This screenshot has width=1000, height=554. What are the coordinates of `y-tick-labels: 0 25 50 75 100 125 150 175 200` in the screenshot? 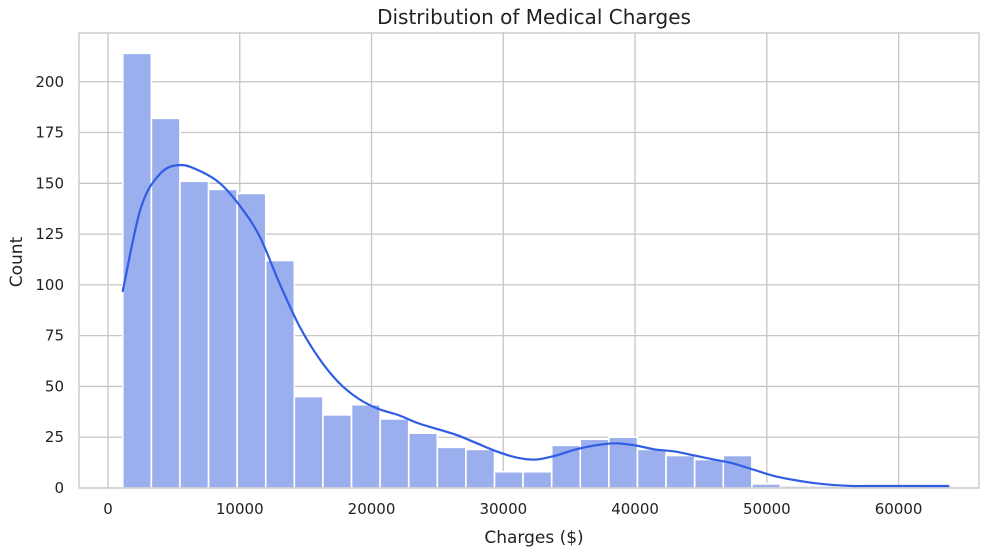 It's located at (49, 285).